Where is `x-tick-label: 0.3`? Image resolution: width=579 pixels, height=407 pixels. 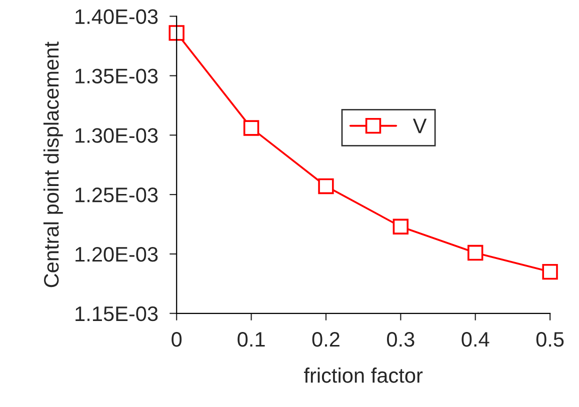
x-tick-label: 0.3 is located at coordinates (400, 339).